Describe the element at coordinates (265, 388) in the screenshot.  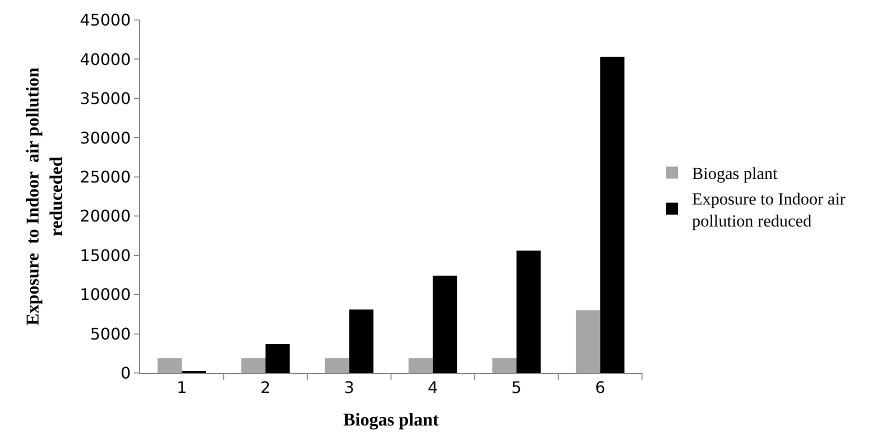
I see `x-tick-label: 2` at that location.